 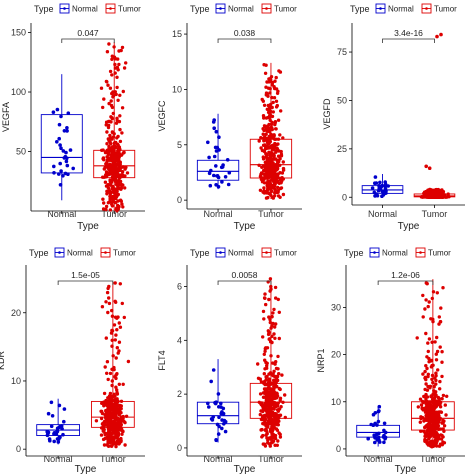 I want to click on y-axis-label: FLT4, so click(x=162, y=360).